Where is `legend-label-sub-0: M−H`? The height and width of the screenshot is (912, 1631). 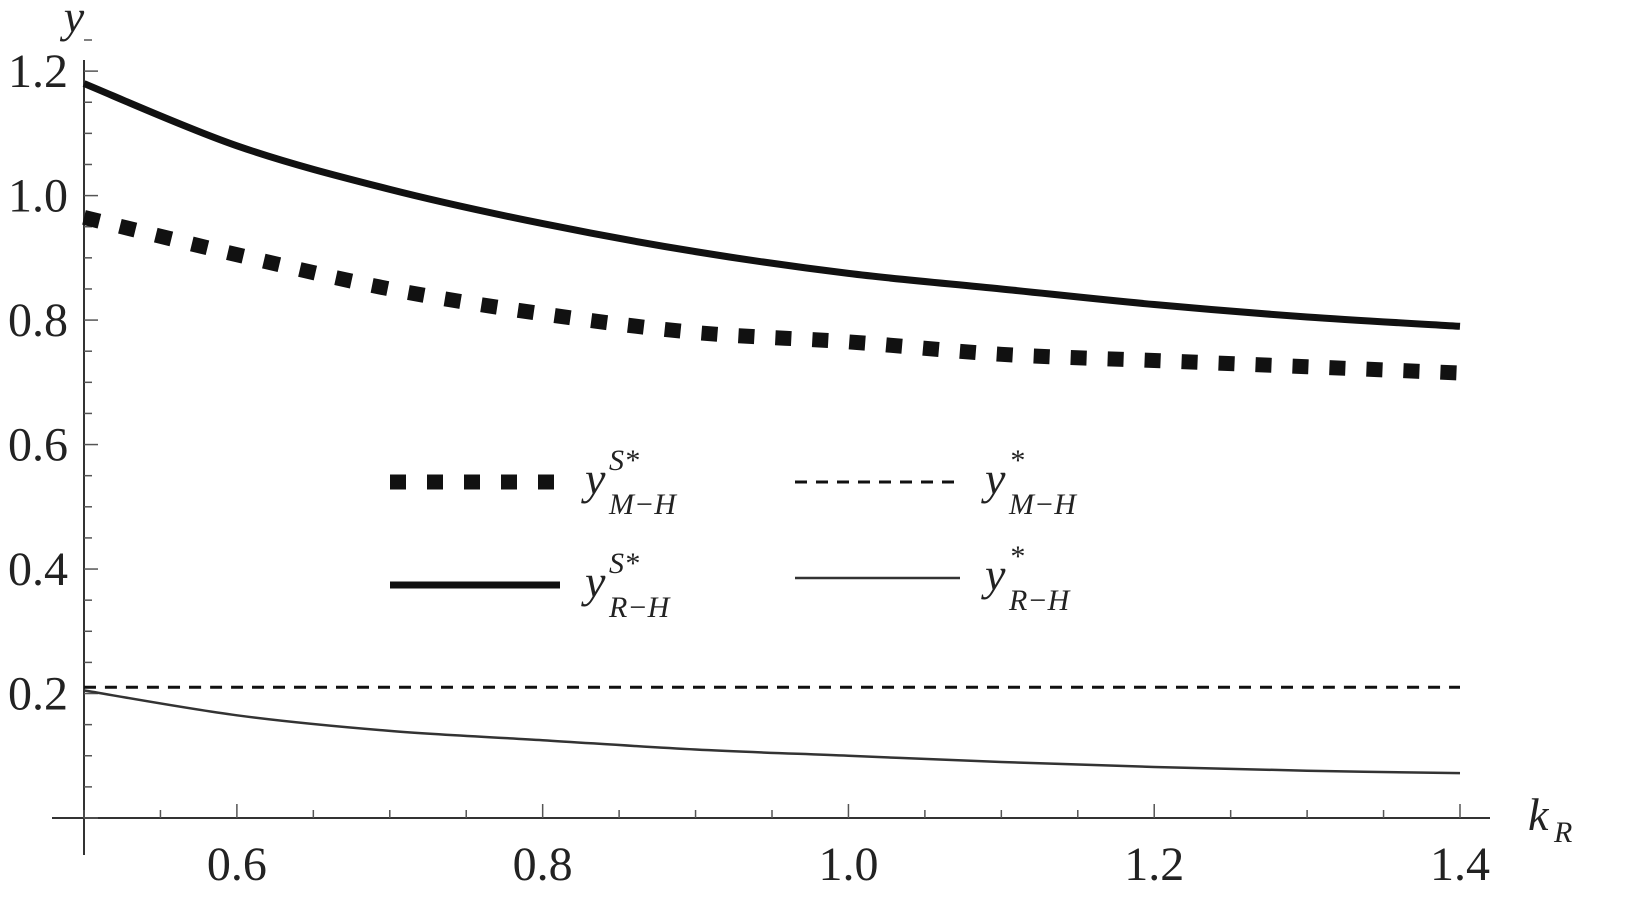
legend-label-sub-0: M−H is located at coordinates (643, 504).